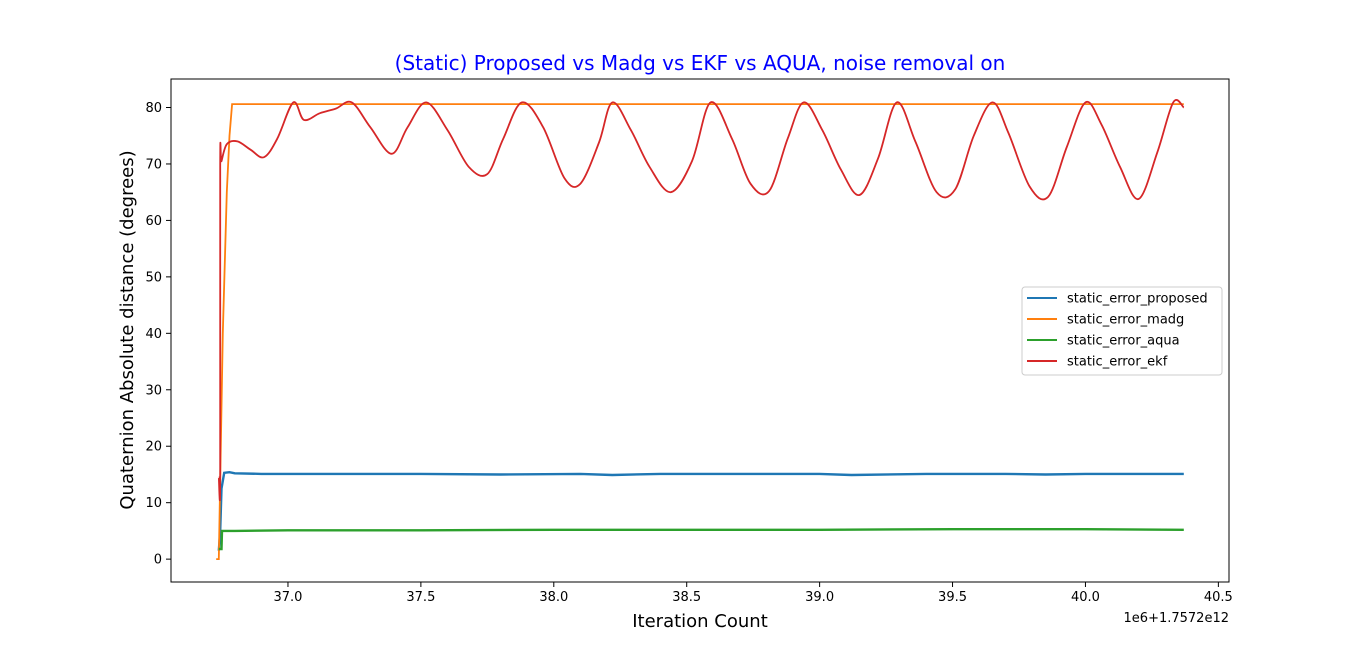 This screenshot has height=655, width=1366. What do you see at coordinates (701, 539) in the screenshot?
I see `series-line-static_error_aqua` at bounding box center [701, 539].